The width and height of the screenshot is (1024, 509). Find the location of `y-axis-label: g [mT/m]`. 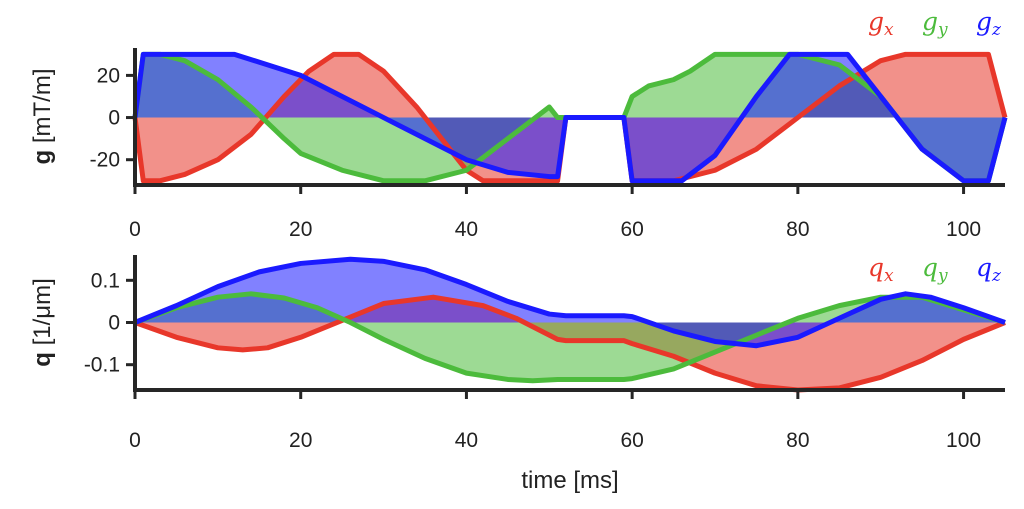

y-axis-label: g [mT/m] is located at coordinates (42, 117).